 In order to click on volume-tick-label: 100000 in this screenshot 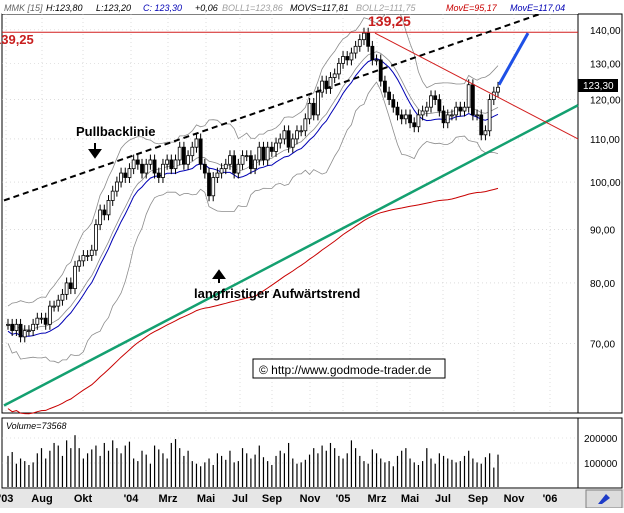, I will do `click(601, 464)`.